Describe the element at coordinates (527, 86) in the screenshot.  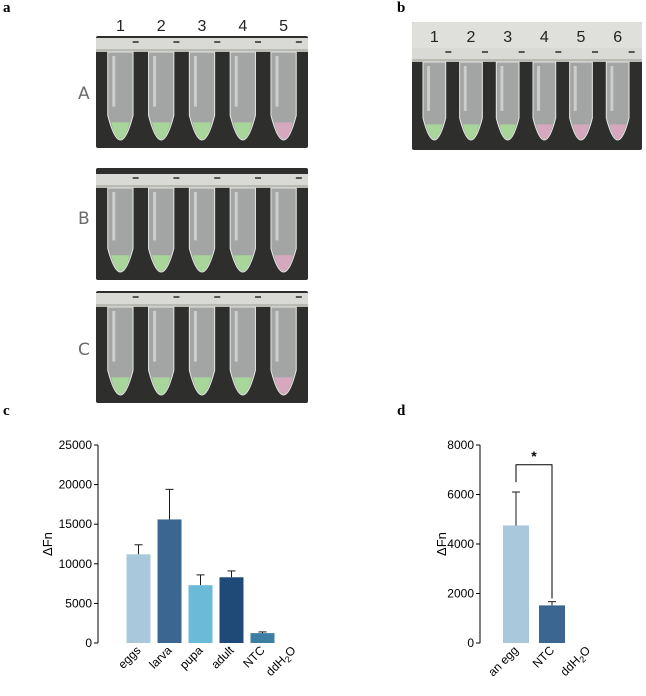
I see `tube-photo-panel-b: 1 2 3 4 5 6` at that location.